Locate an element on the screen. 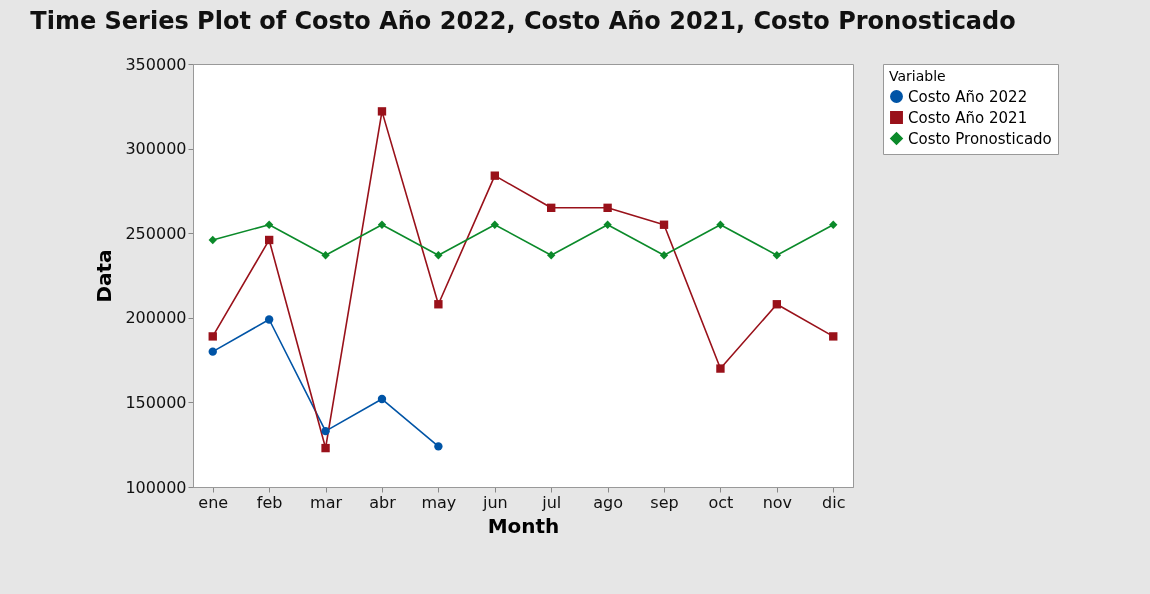 The height and width of the screenshot is (594, 1150). x-tick-label: may is located at coordinates (439, 502).